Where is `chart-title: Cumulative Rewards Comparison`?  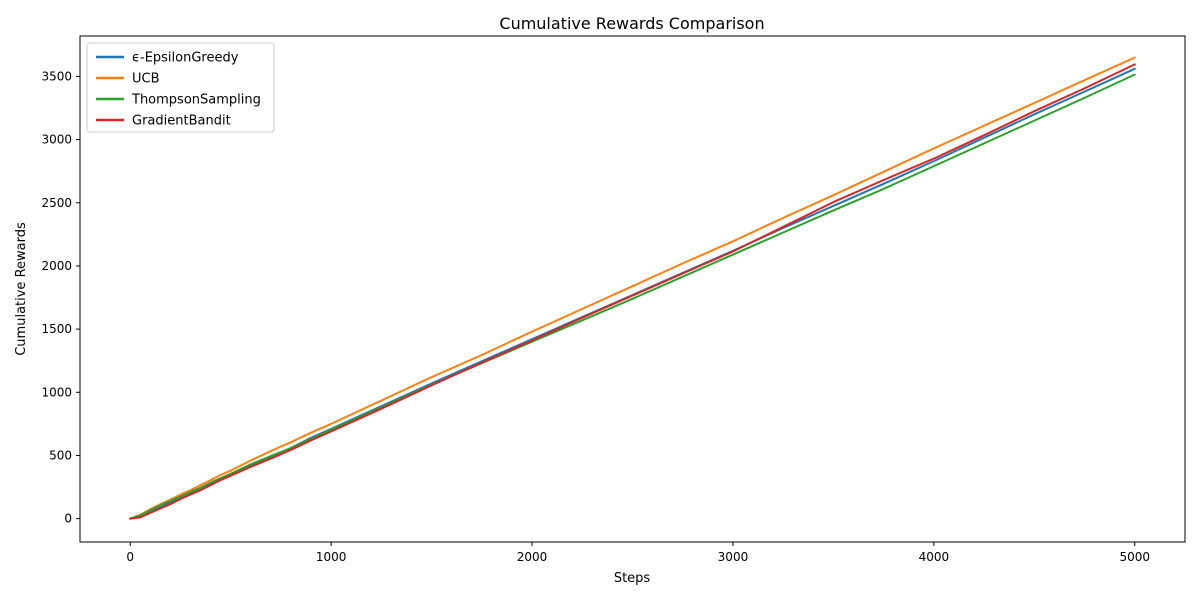
chart-title: Cumulative Rewards Comparison is located at coordinates (631, 23).